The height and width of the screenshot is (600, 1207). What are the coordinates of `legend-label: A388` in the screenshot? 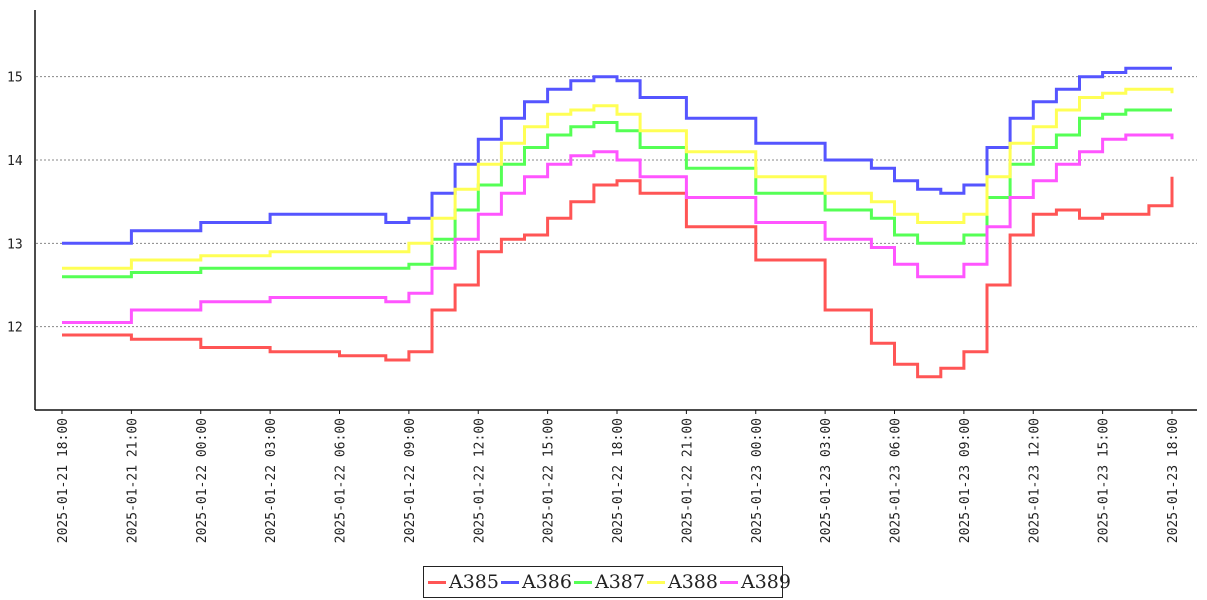 It's located at (693, 582).